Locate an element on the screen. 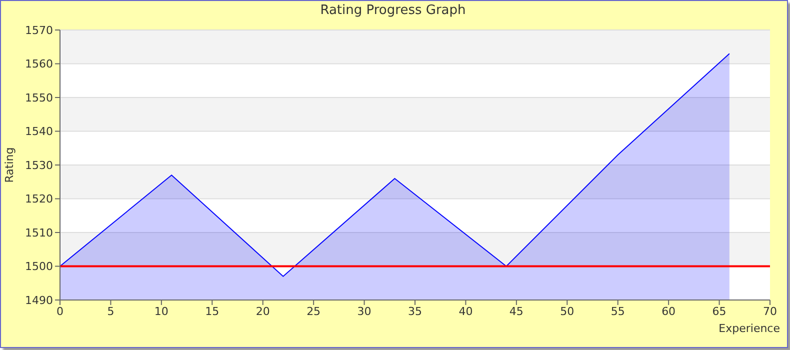  y-tick-label: 1560 is located at coordinates (39, 64).